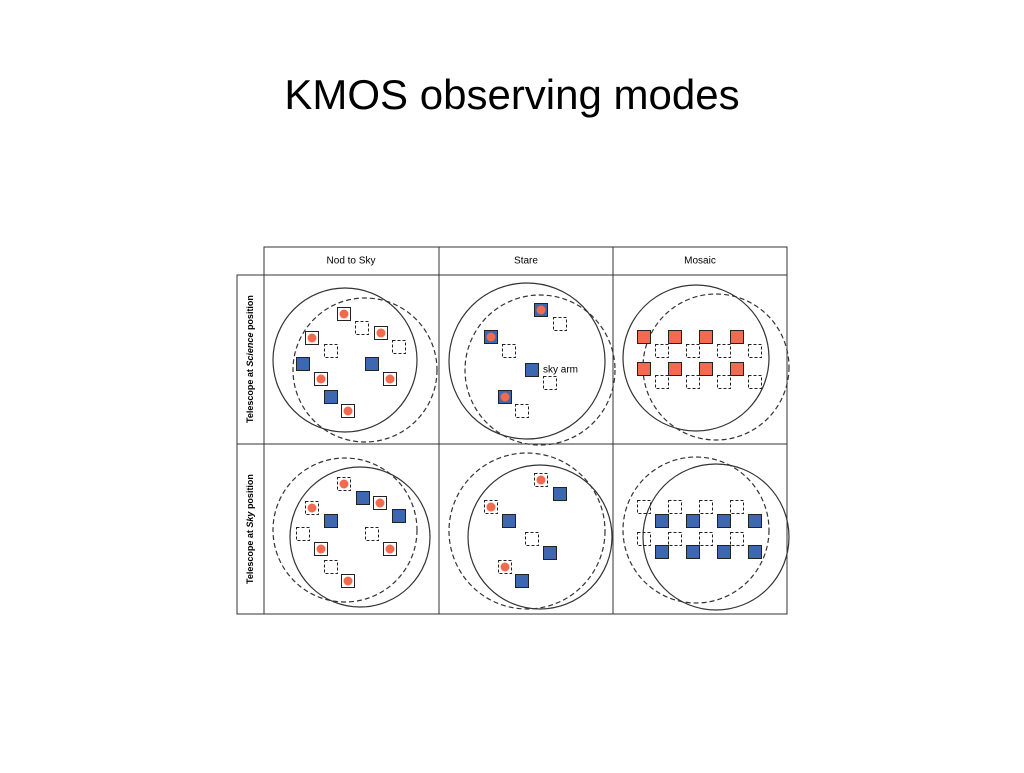 Image resolution: width=1024 pixels, height=773 pixels. Describe the element at coordinates (250, 556) in the screenshot. I see `row-label-part: Telescope at` at that location.